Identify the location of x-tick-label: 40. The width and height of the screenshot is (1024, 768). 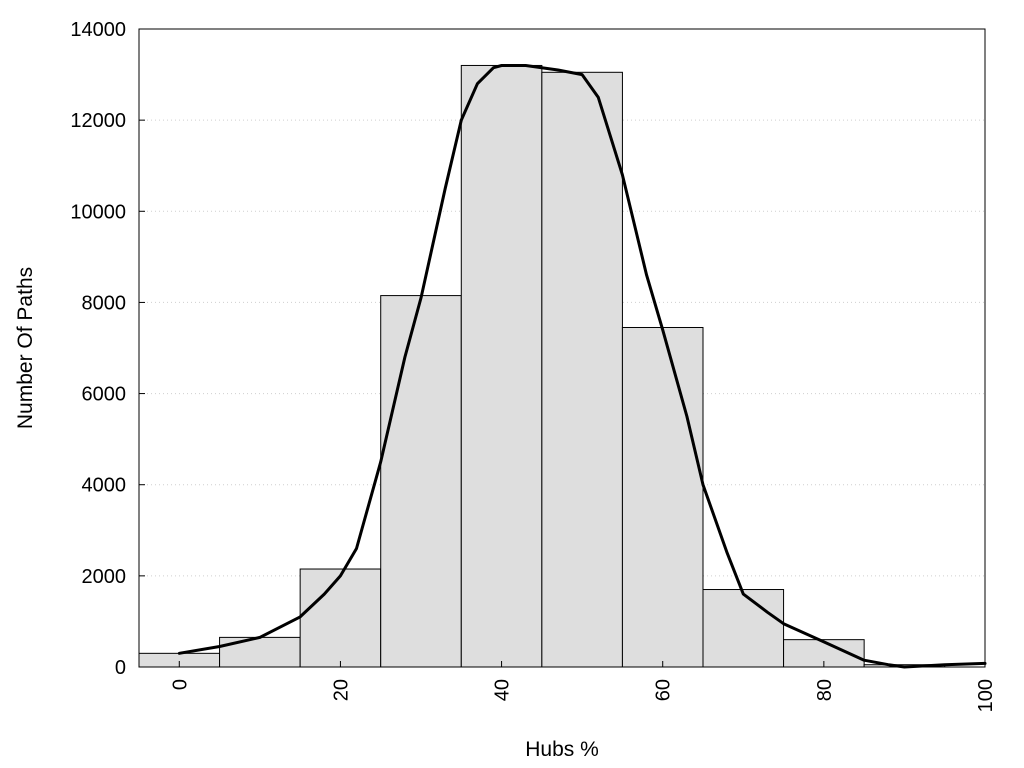
(503, 690).